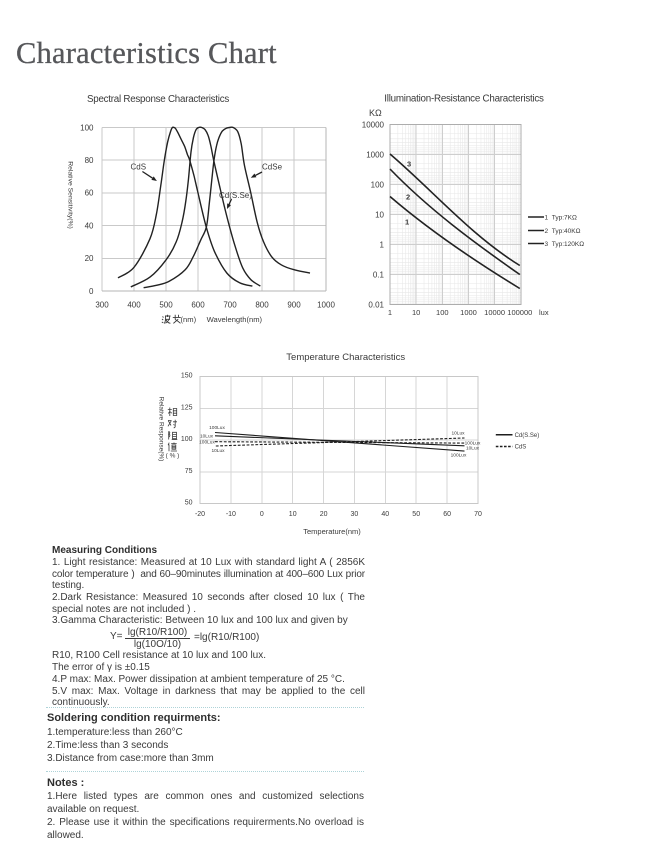 The width and height of the screenshot is (668, 844). What do you see at coordinates (89, 160) in the screenshot?
I see `svg-text: 80` at bounding box center [89, 160].